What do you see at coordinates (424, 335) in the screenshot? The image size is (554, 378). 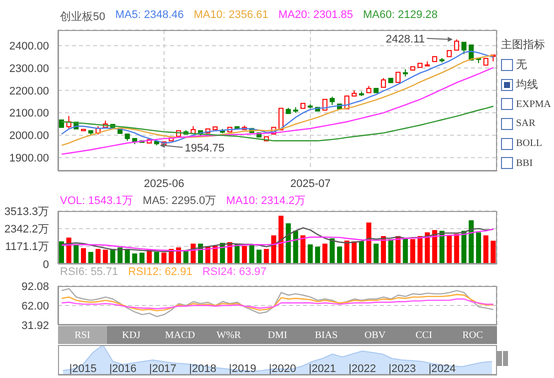 I see `category-label: CCI` at bounding box center [424, 335].